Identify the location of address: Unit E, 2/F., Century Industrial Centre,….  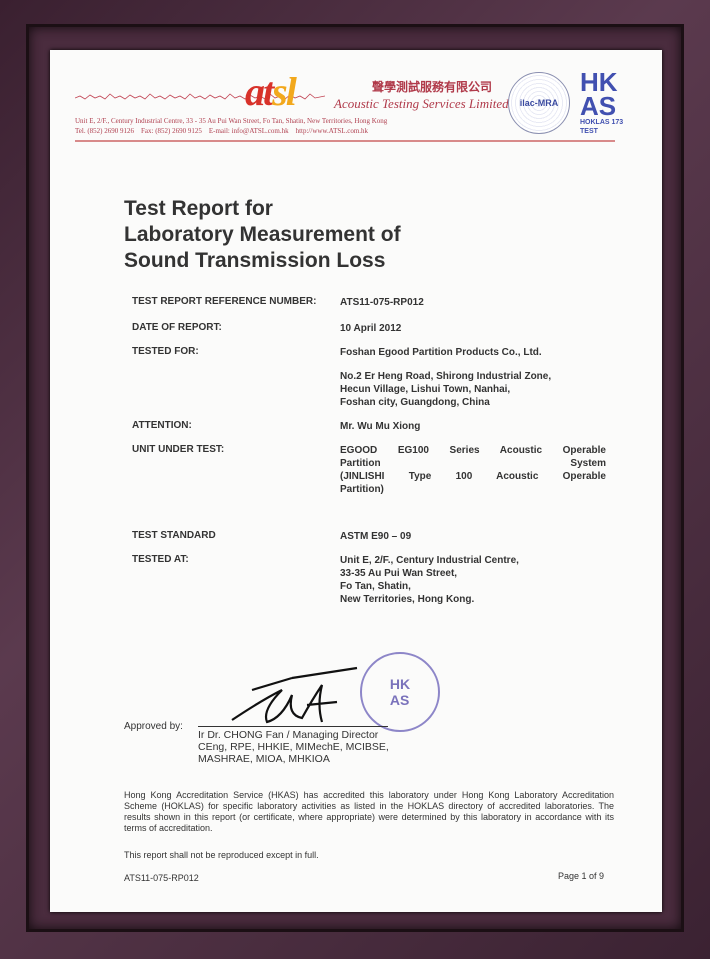
(231, 121).